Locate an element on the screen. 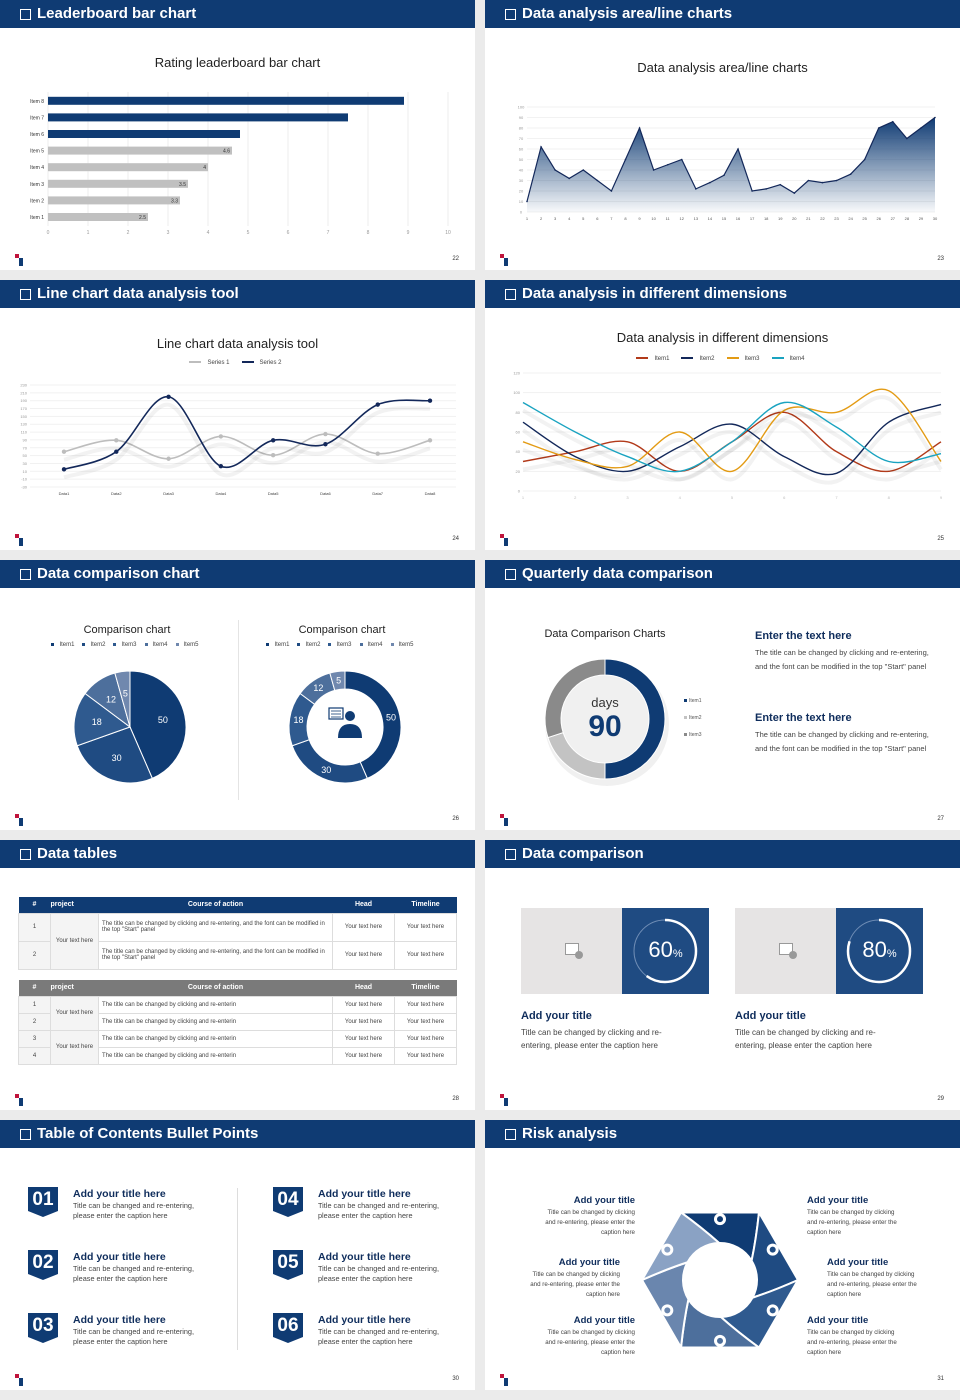 This screenshot has height=1400, width=960. pie-chart-icon is located at coordinates (720, 1340).